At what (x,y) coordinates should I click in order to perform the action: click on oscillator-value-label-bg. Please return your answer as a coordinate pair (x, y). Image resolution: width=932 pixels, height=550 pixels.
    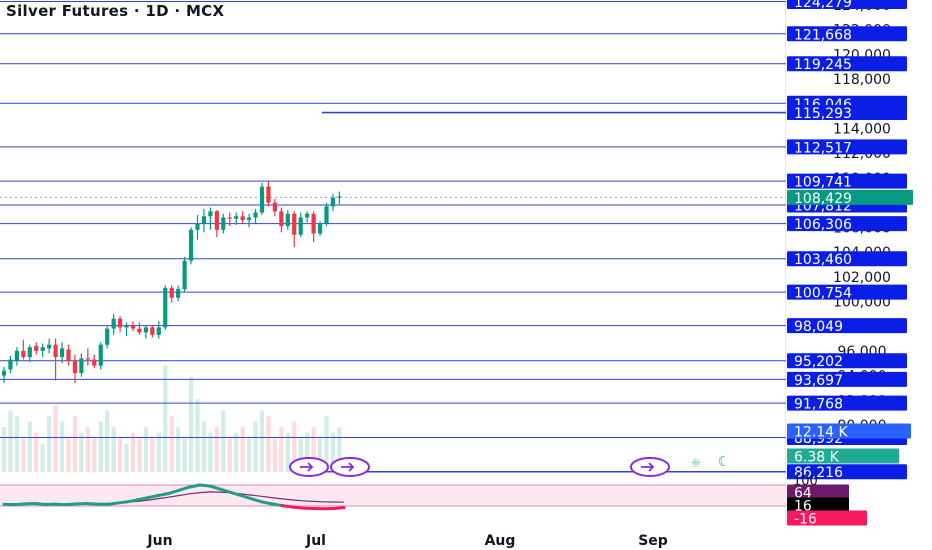
    Looking at the image, I should click on (827, 518).